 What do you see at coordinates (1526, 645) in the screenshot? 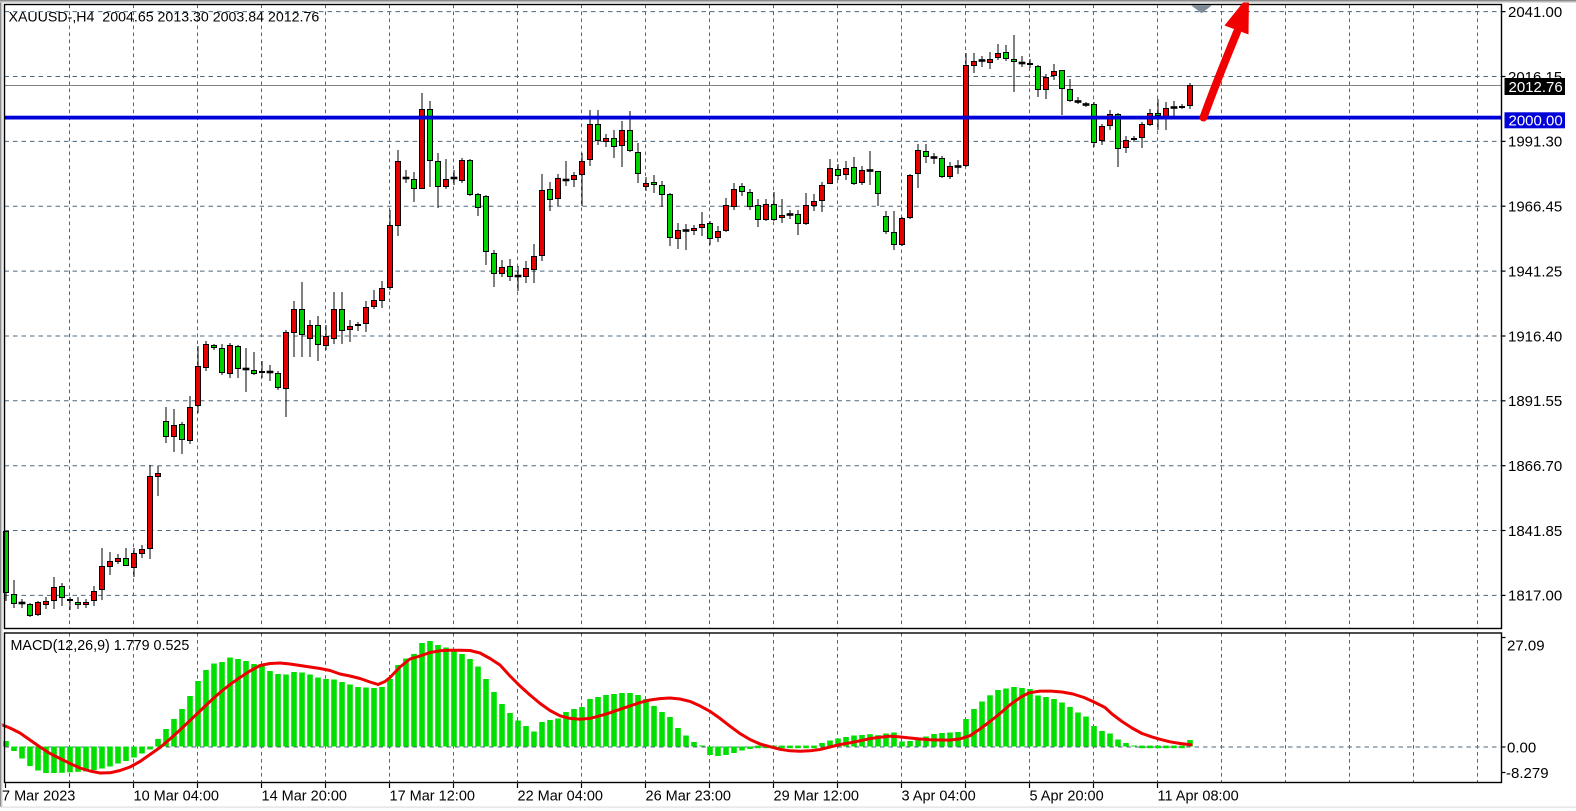
I see `svg-text: 27.09` at bounding box center [1526, 645].